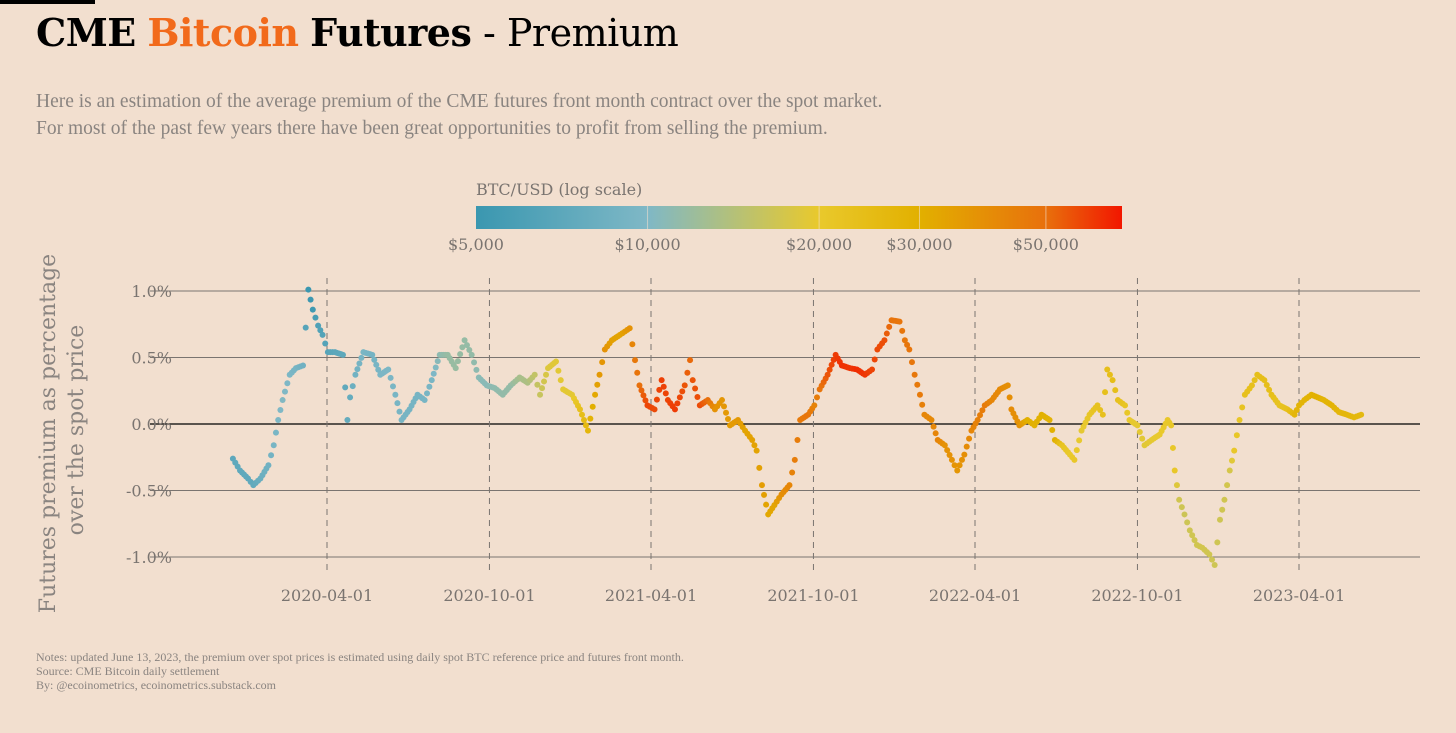 The width and height of the screenshot is (1456, 733). What do you see at coordinates (919, 244) in the screenshot?
I see `color-legend-tick-label: $30,000` at bounding box center [919, 244].